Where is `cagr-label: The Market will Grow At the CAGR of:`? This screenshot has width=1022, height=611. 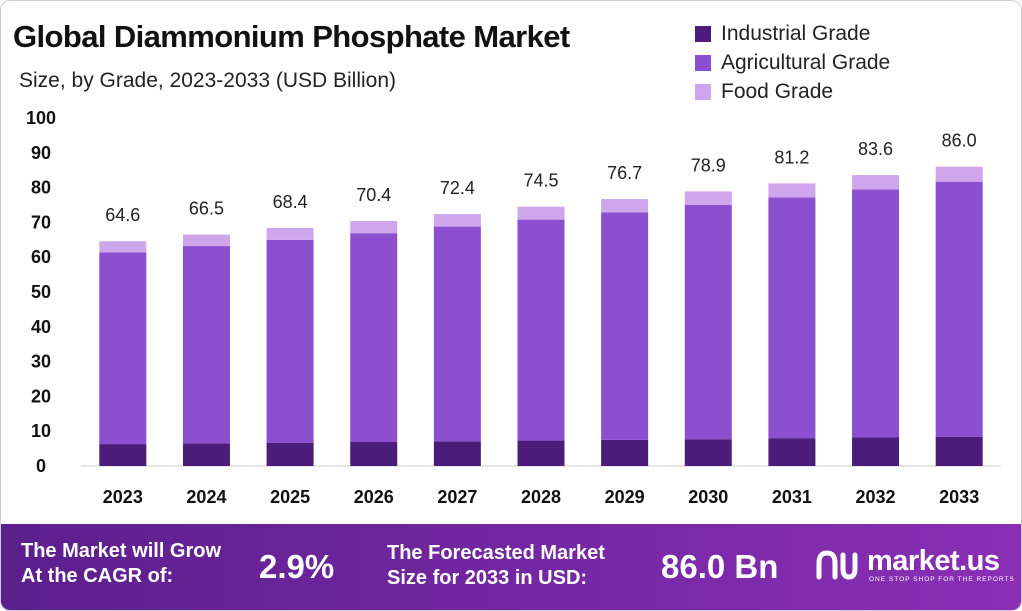
cagr-label: The Market will Grow At the CAGR of: is located at coordinates (121, 564).